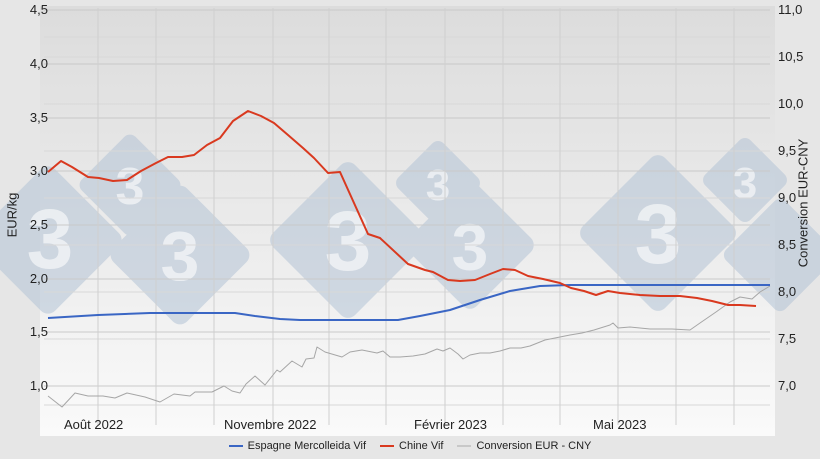 The image size is (820, 459). What do you see at coordinates (235, 446) in the screenshot?
I see `legend-swatch-blue-icon` at bounding box center [235, 446].